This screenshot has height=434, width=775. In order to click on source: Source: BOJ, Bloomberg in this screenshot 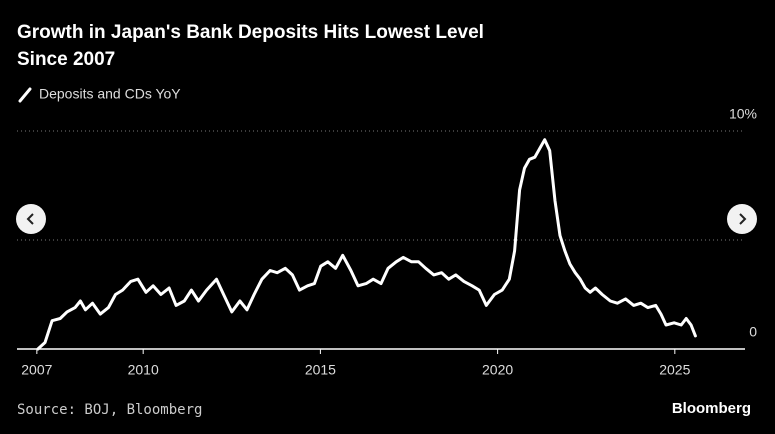, I will do `click(109, 410)`.